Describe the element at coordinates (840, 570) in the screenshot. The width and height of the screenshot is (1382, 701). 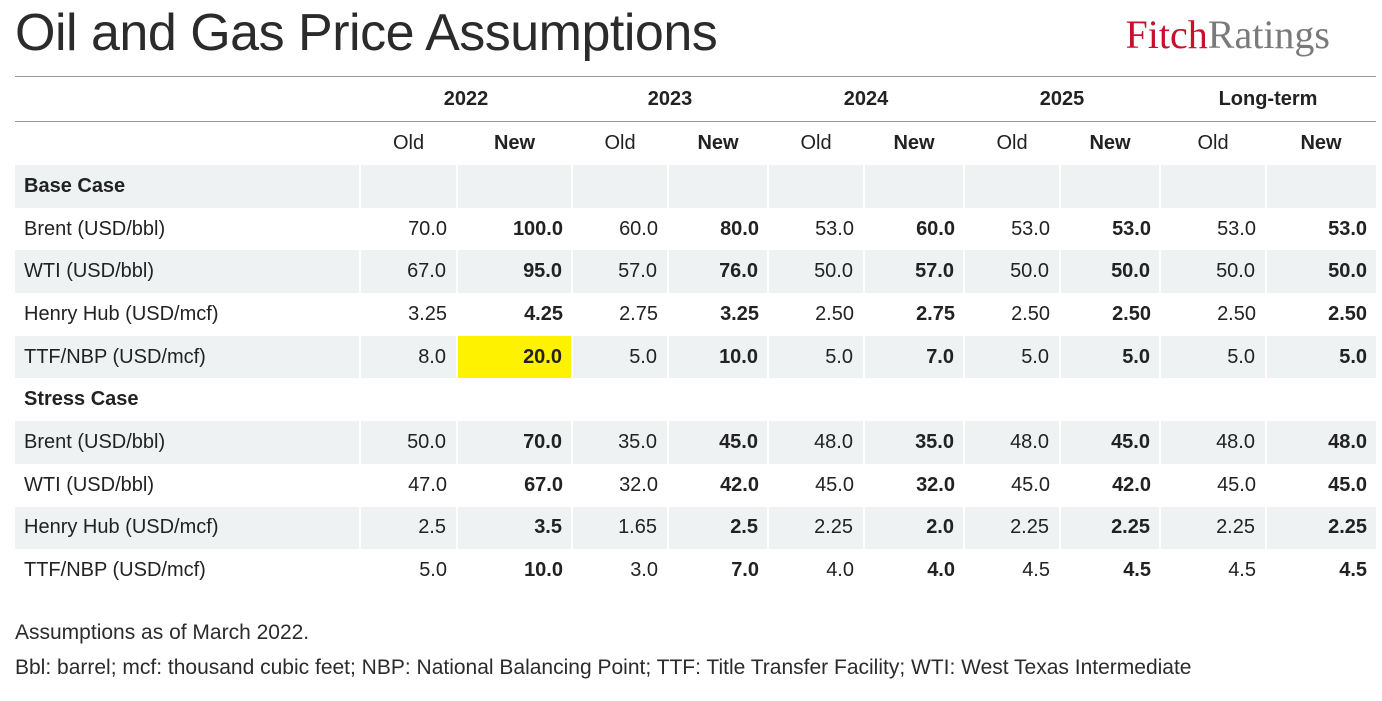
I see `old-value-cell: 4.0` at that location.